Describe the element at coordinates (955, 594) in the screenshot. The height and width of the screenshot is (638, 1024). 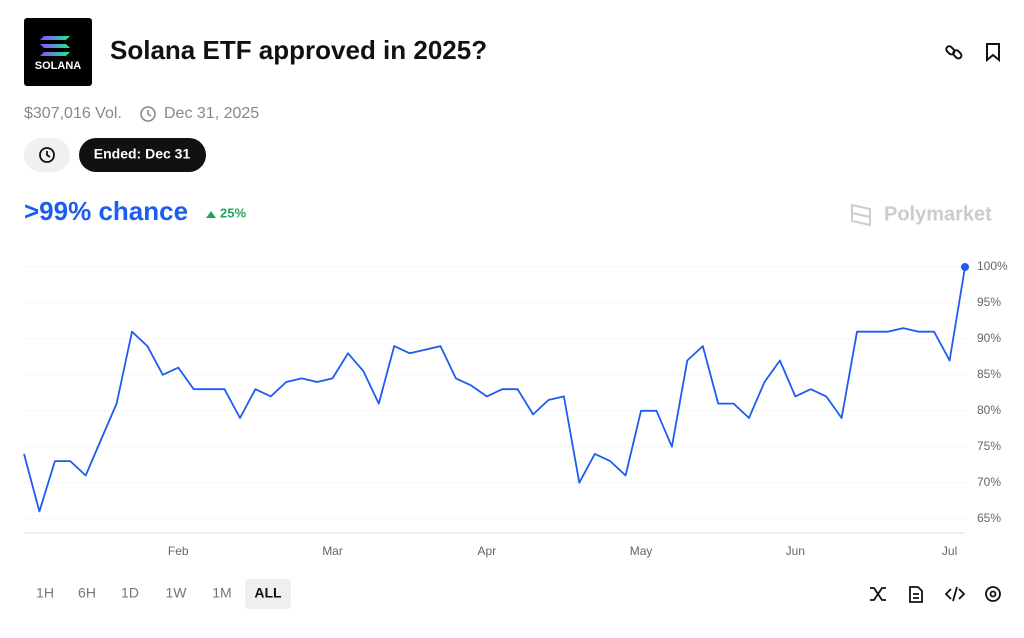
I see `embed-icon` at that location.